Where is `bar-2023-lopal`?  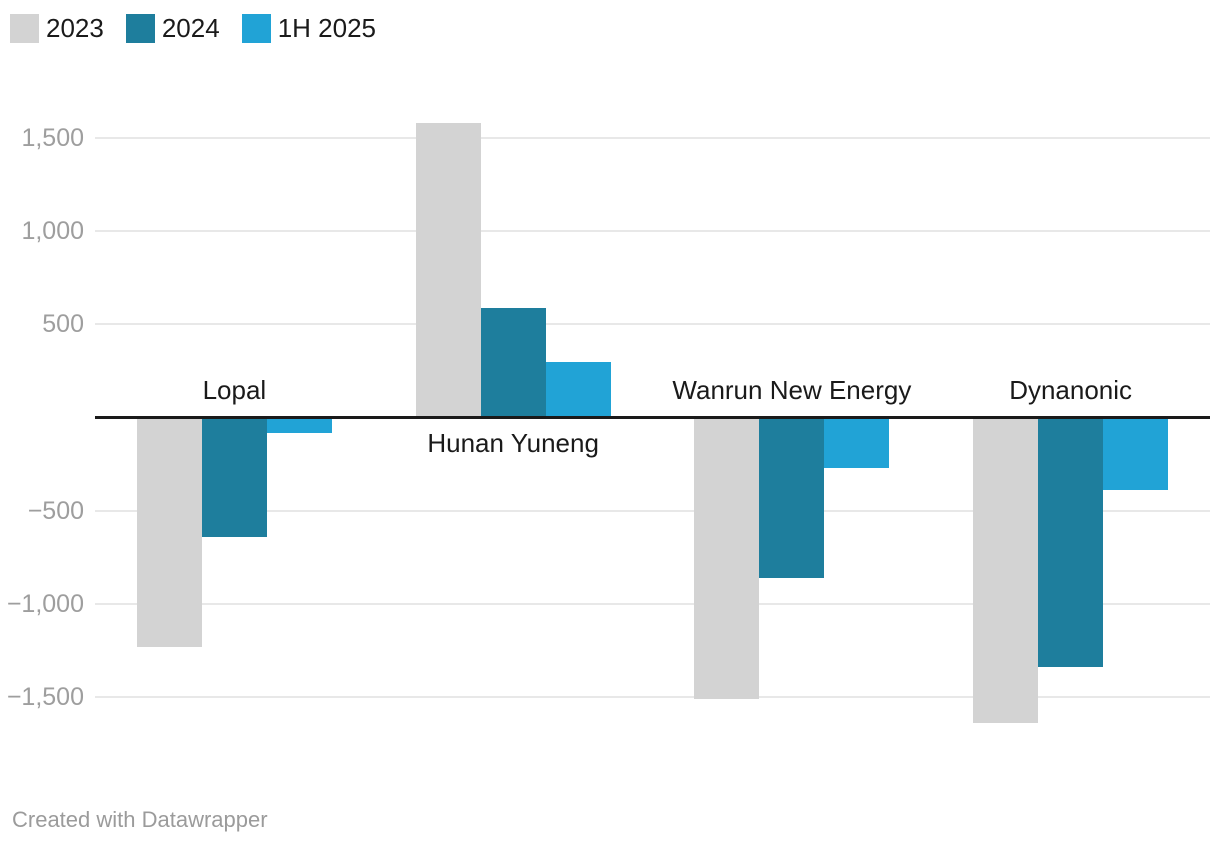 bar-2023-lopal is located at coordinates (169, 532).